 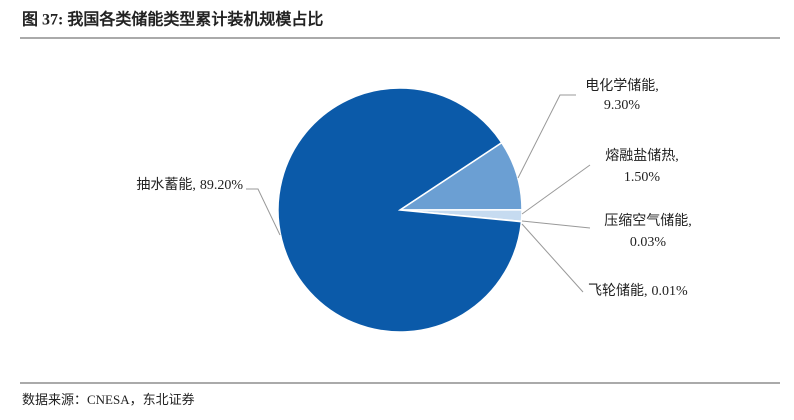 What do you see at coordinates (222, 185) in the screenshot?
I see `value-label: 89.20%` at bounding box center [222, 185].